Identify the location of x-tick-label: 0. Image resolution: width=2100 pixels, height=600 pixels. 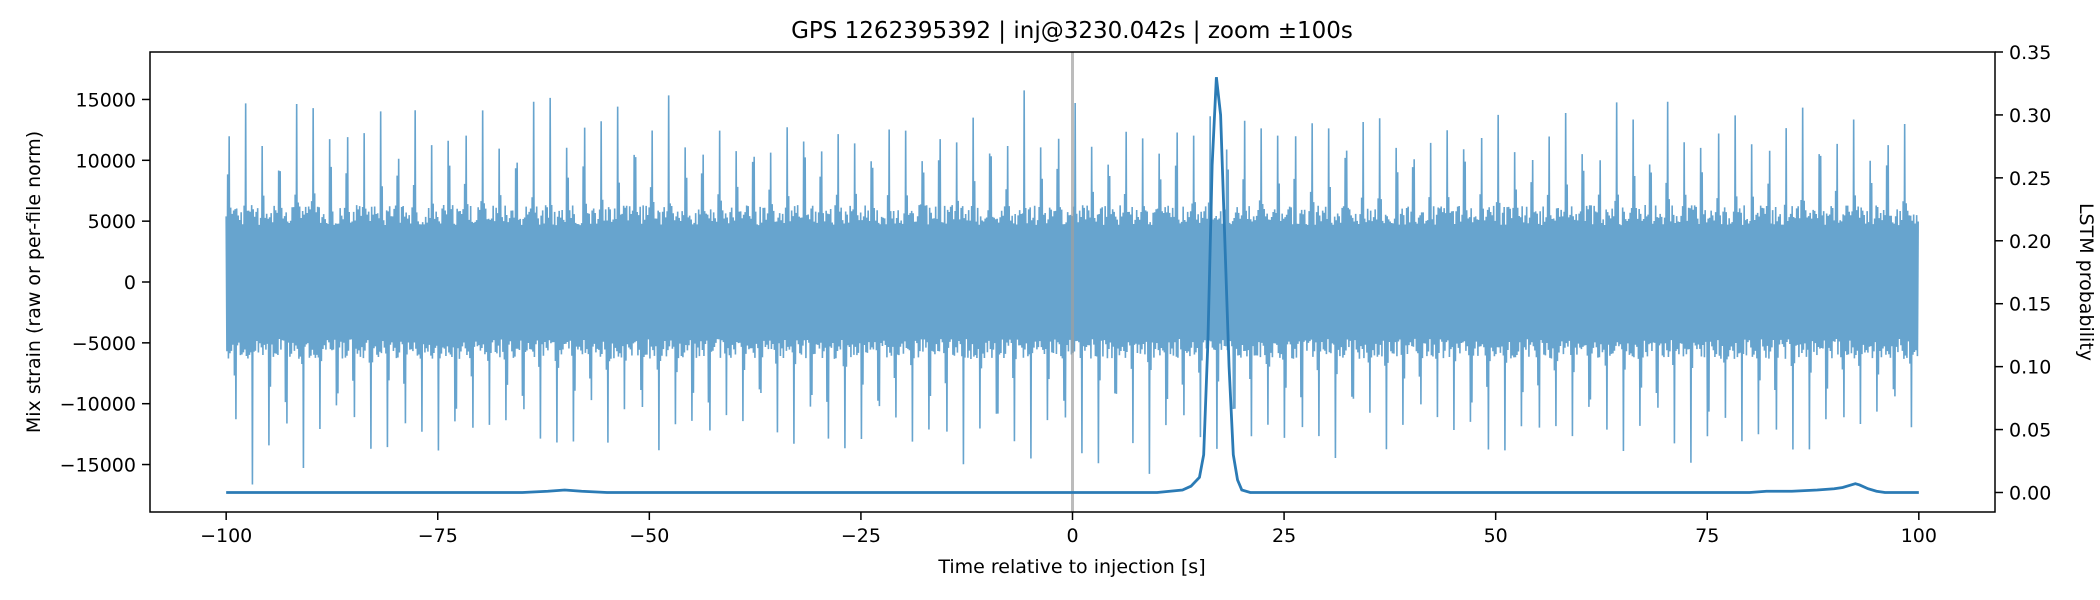
(1072, 536).